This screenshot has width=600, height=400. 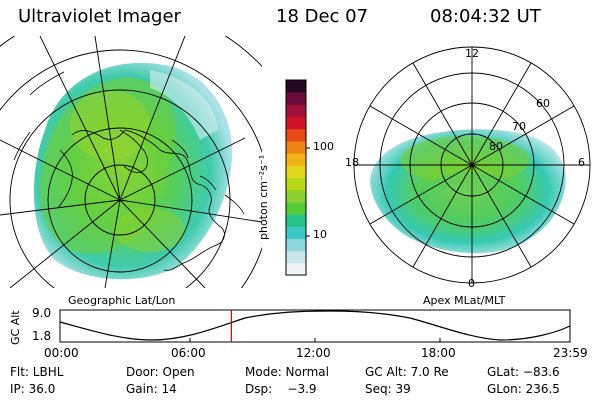 What do you see at coordinates (33, 389) in the screenshot?
I see `ip-readout: IP: 36.0` at bounding box center [33, 389].